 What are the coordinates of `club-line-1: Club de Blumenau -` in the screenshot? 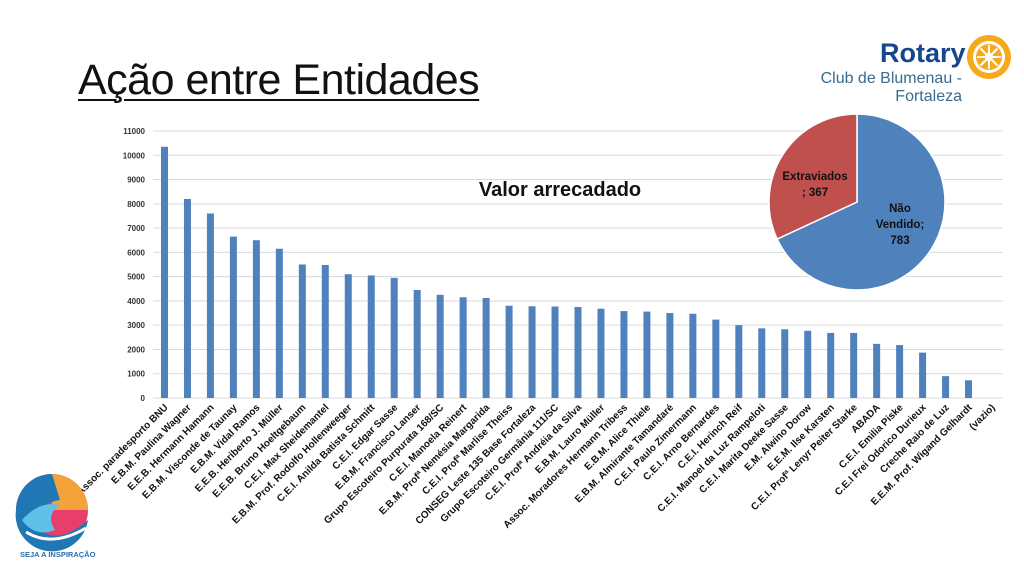 It's located at (891, 78).